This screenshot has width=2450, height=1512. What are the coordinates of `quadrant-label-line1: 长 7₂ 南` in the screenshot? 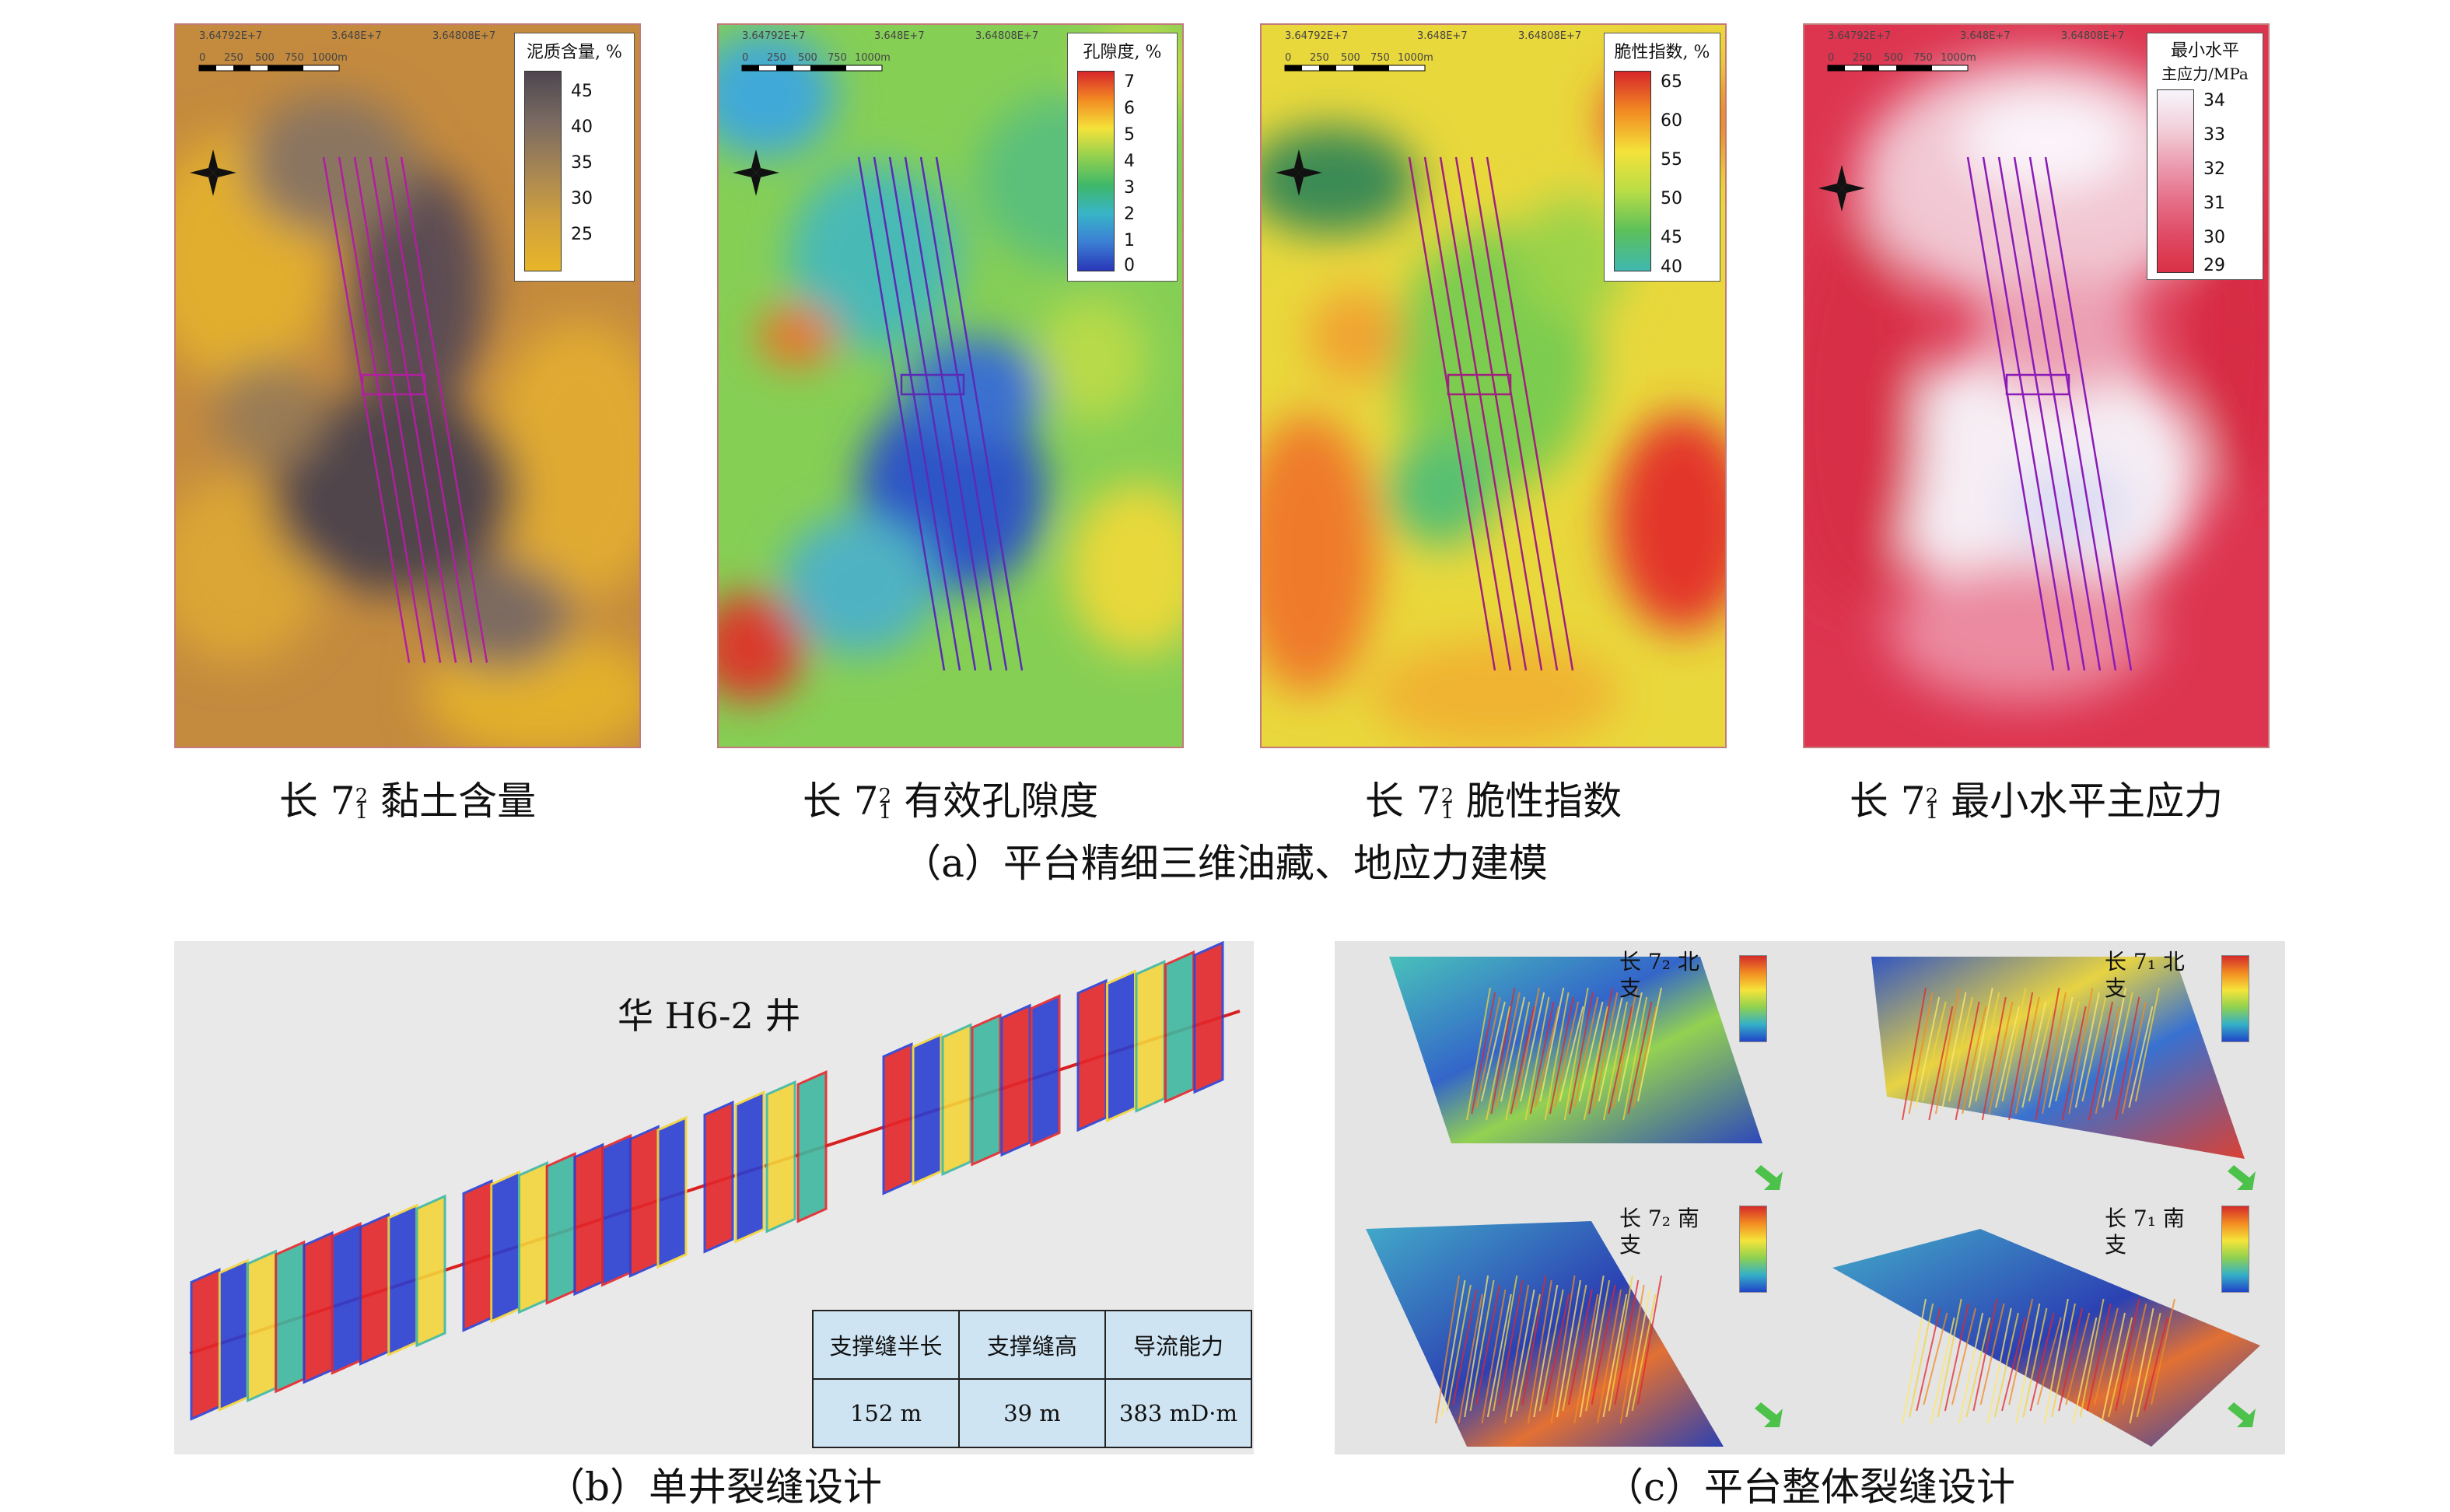 It's located at (1659, 1219).